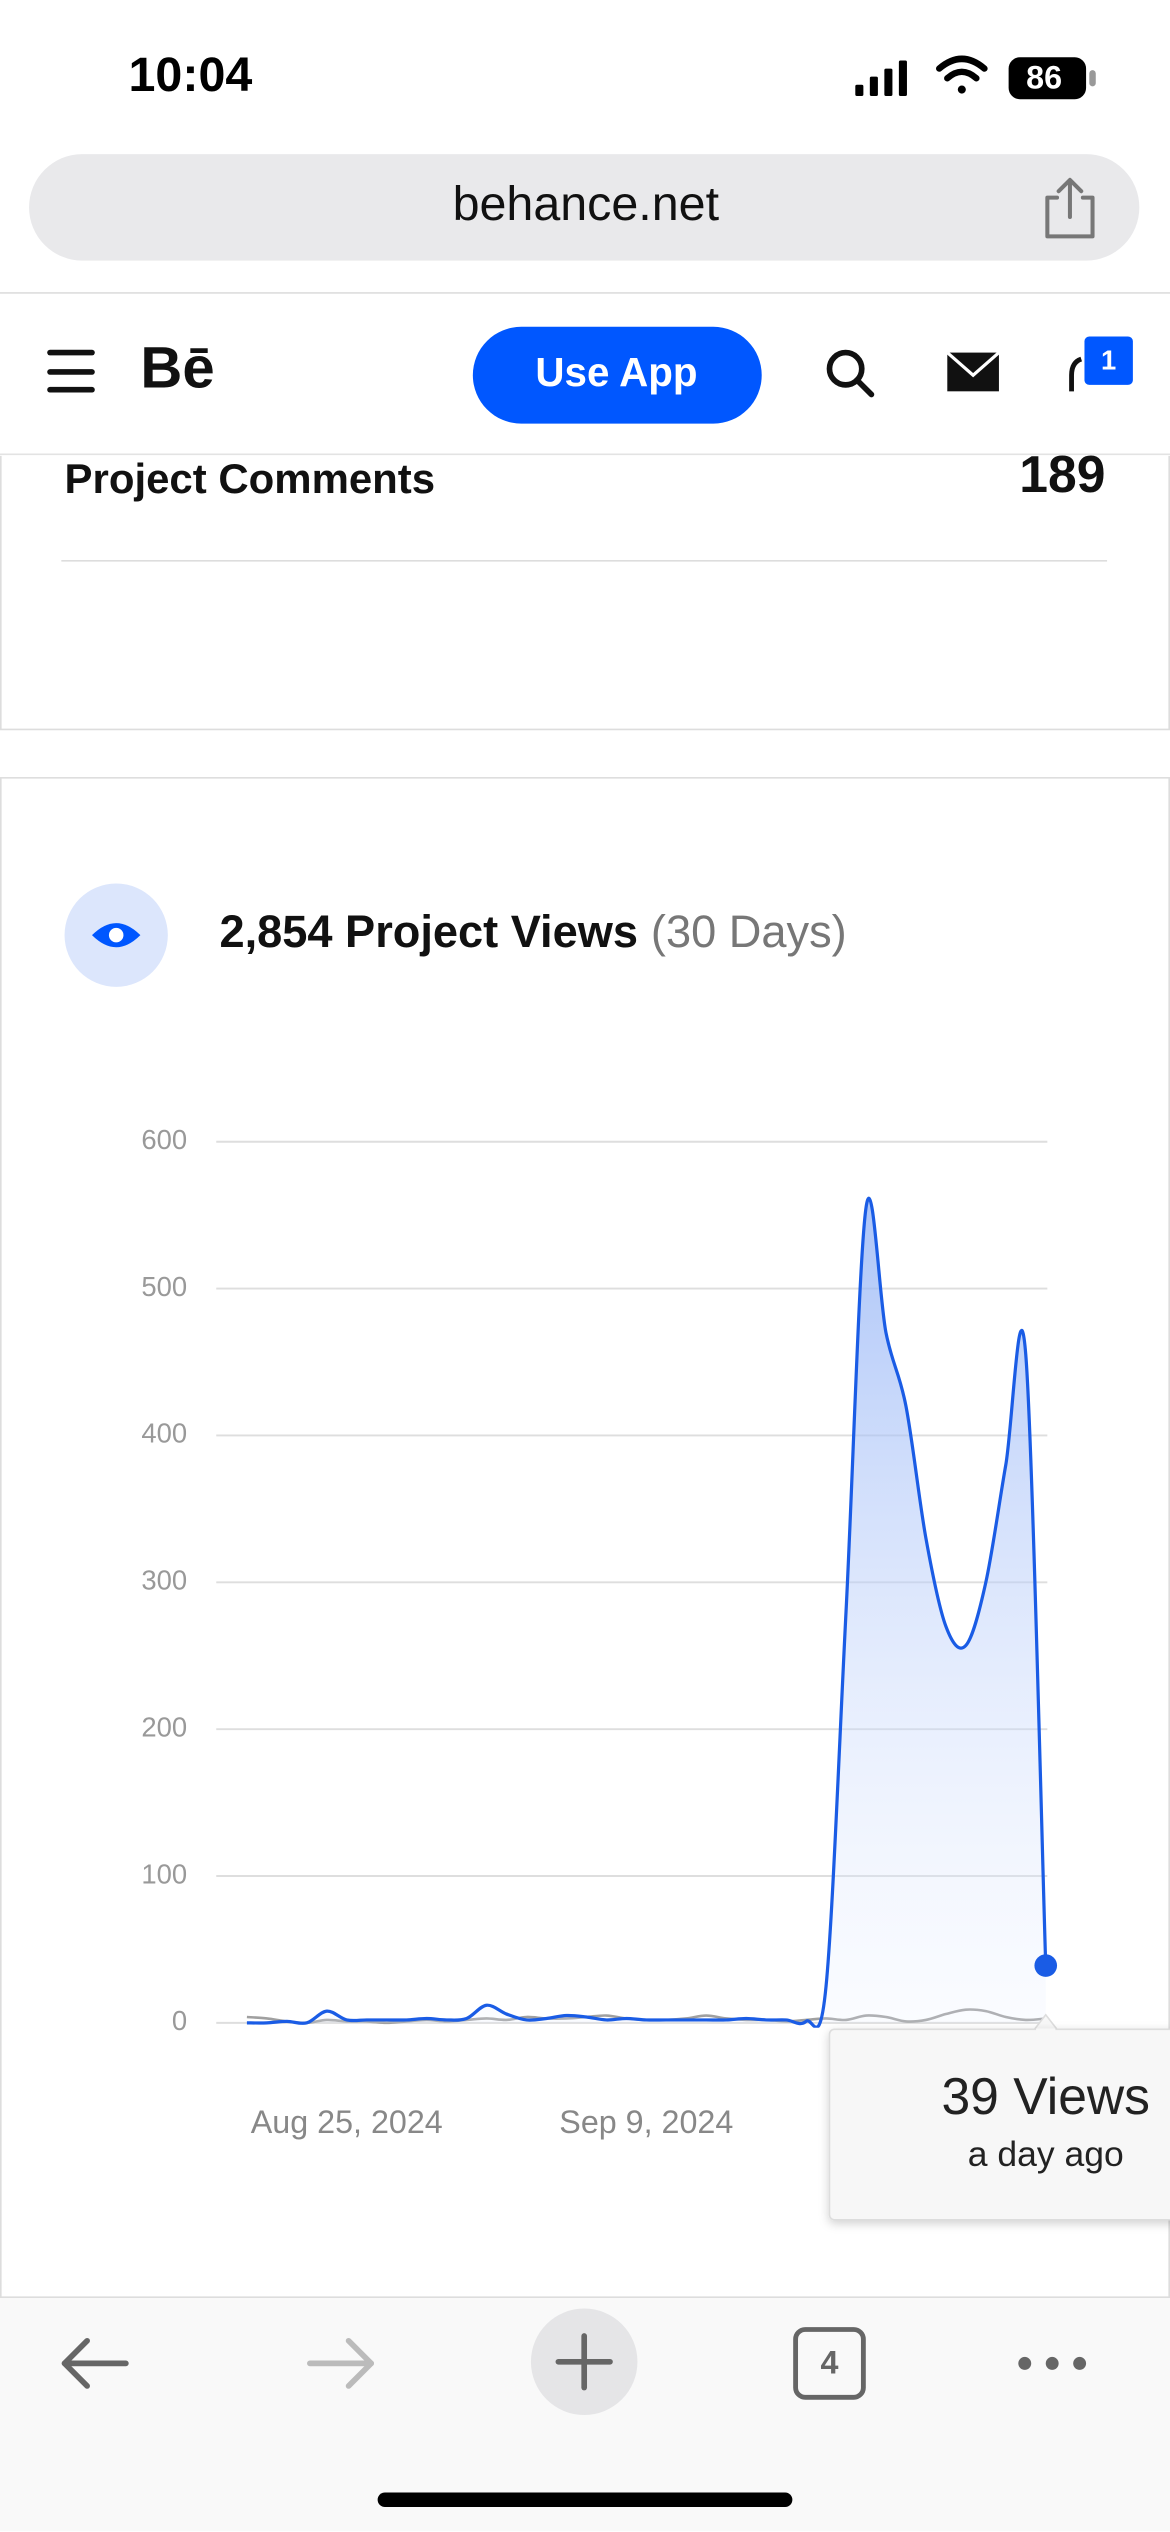 The image size is (1170, 2532). Describe the element at coordinates (95, 2363) in the screenshot. I see `back-button` at that location.